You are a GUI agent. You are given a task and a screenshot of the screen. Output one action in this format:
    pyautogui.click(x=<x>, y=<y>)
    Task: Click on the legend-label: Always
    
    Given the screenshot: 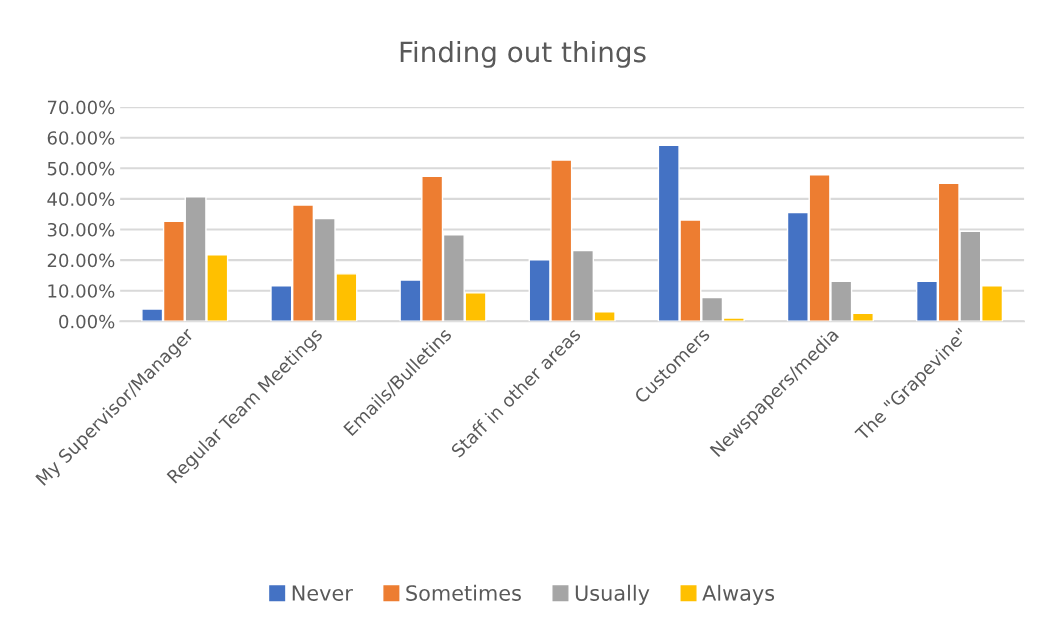 What is the action you would take?
    pyautogui.click(x=738, y=594)
    